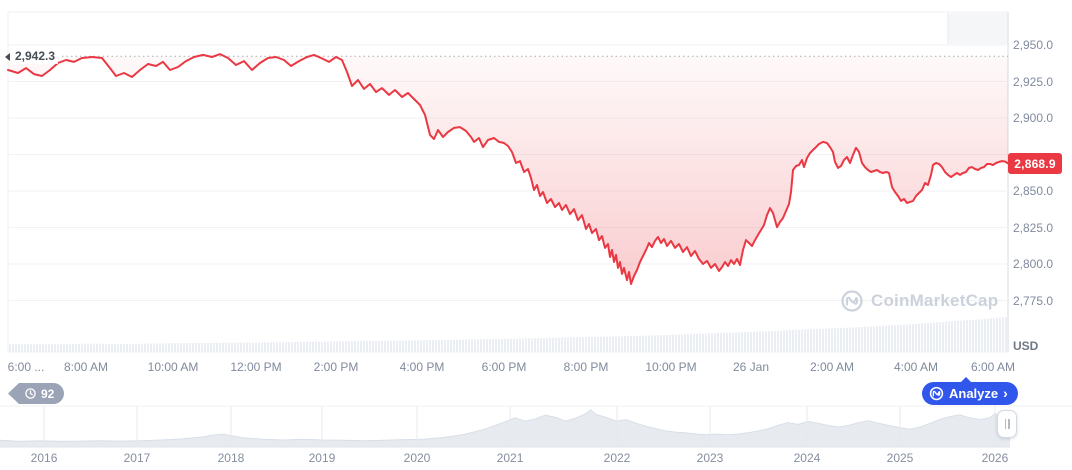 The height and width of the screenshot is (470, 1072). I want to click on x-axis-label: 2:00 PM, so click(336, 367).